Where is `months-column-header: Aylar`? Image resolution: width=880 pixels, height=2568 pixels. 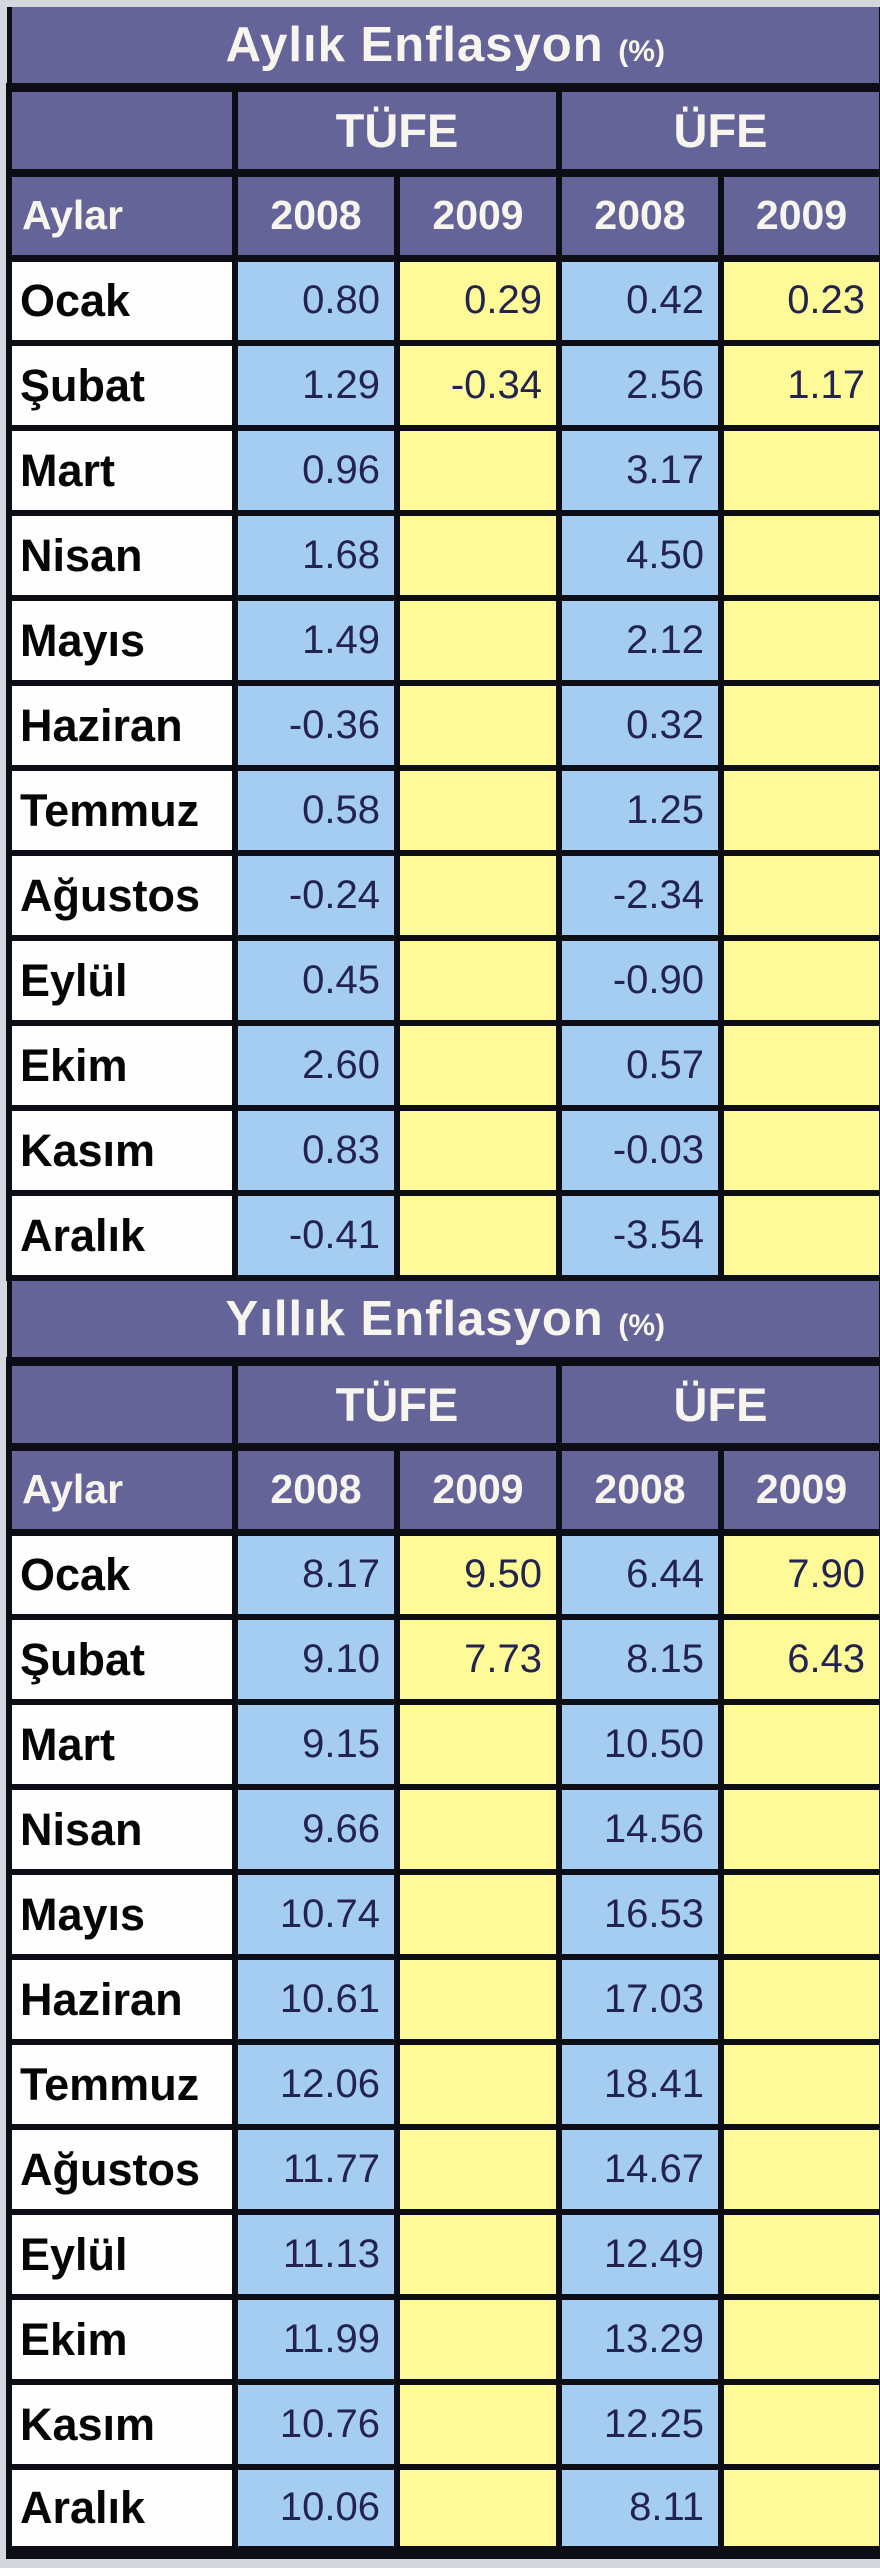
months-column-header: Aylar is located at coordinates (122, 1490).